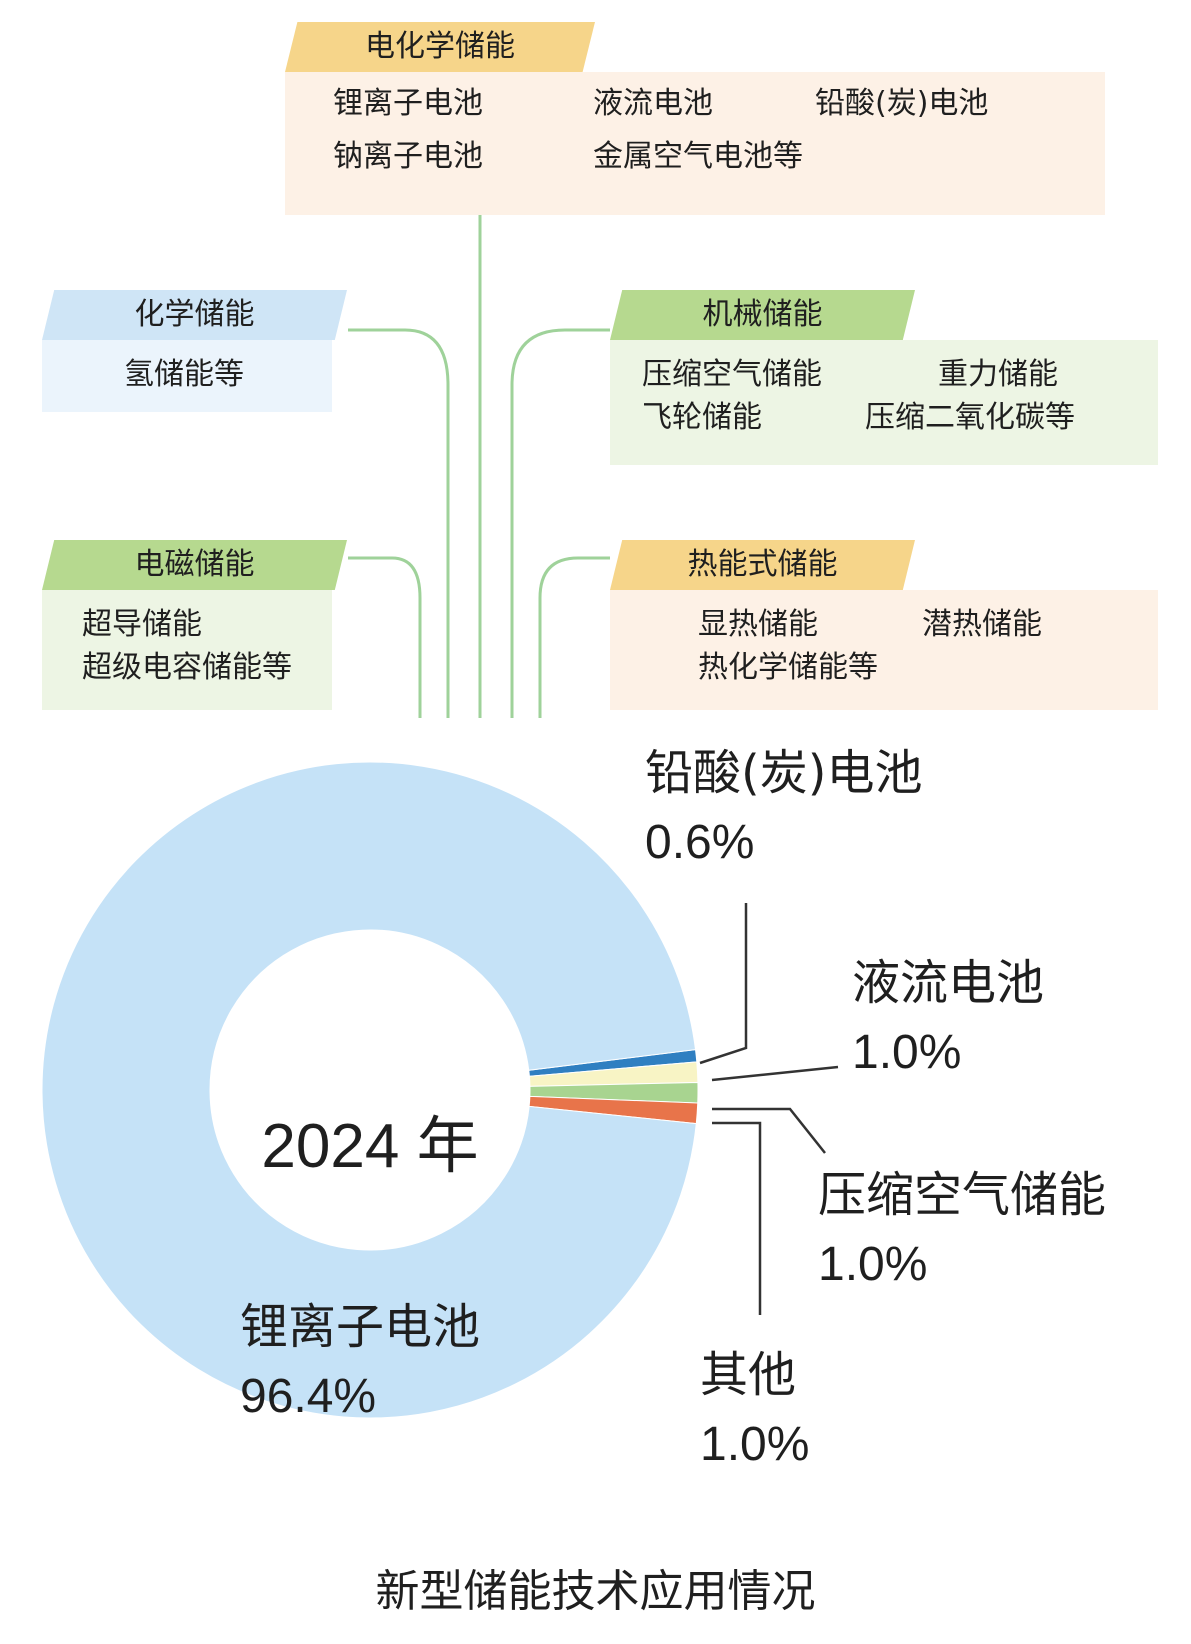 The height and width of the screenshot is (1644, 1191). What do you see at coordinates (775, 1073) in the screenshot?
I see `leader-line-flow-battery` at bounding box center [775, 1073].